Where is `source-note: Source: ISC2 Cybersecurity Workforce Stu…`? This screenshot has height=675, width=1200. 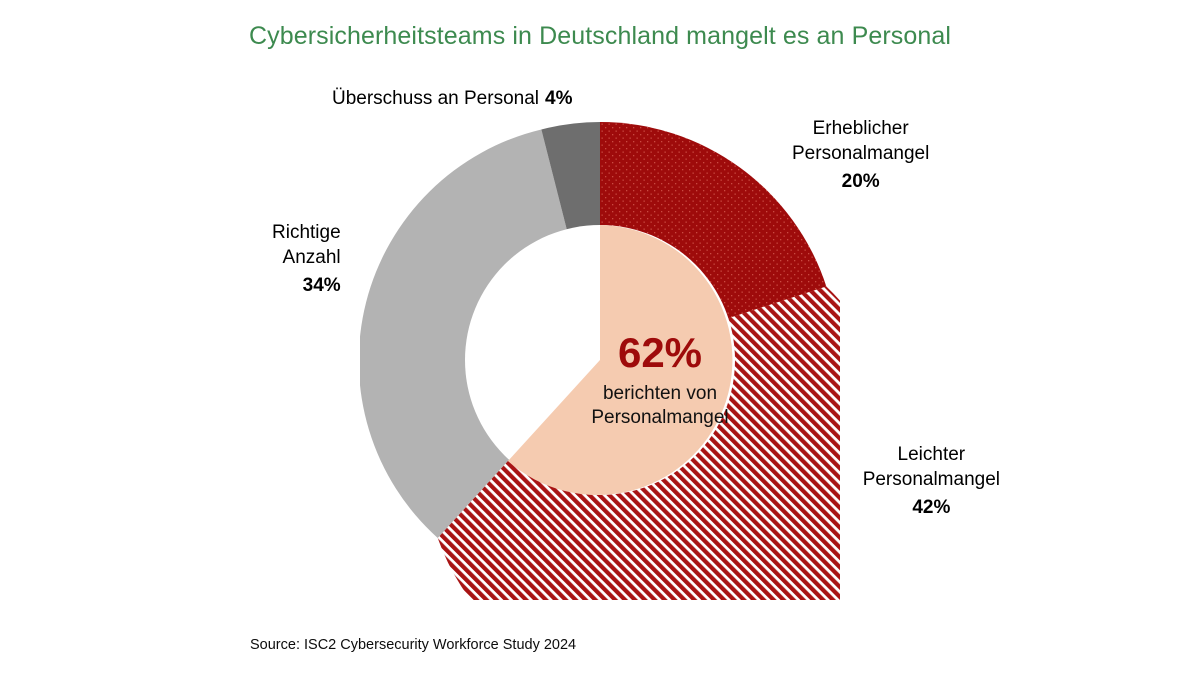 source-note: Source: ISC2 Cybersecurity Workforce Stu… is located at coordinates (413, 645).